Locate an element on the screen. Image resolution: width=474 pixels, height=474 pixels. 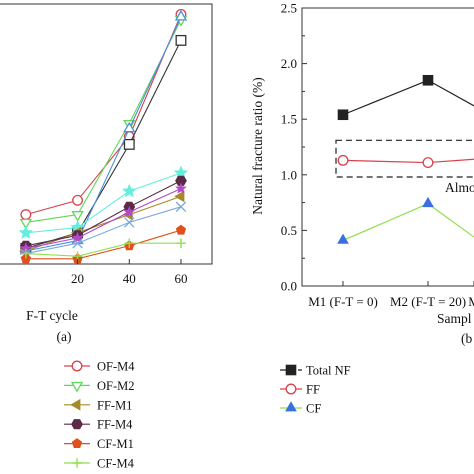
panel-b-legend-label: Total NF is located at coordinates (328, 371).